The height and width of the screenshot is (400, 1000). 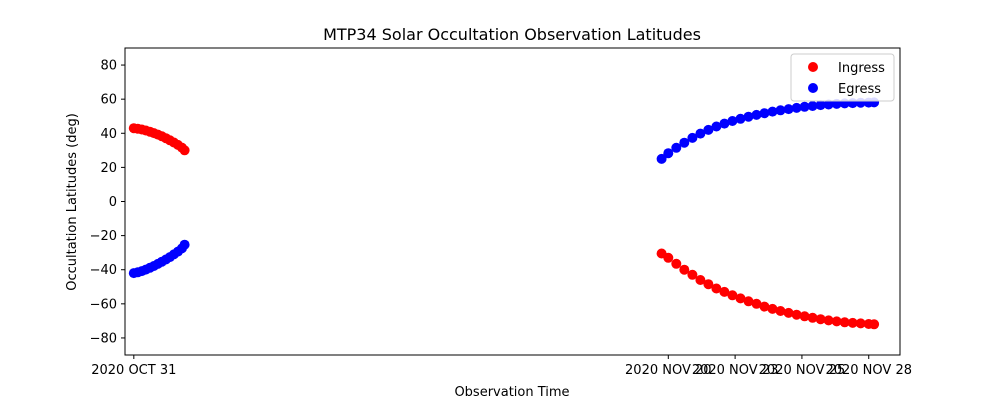 What do you see at coordinates (842, 77) in the screenshot?
I see `legend: Ingress Egress` at bounding box center [842, 77].